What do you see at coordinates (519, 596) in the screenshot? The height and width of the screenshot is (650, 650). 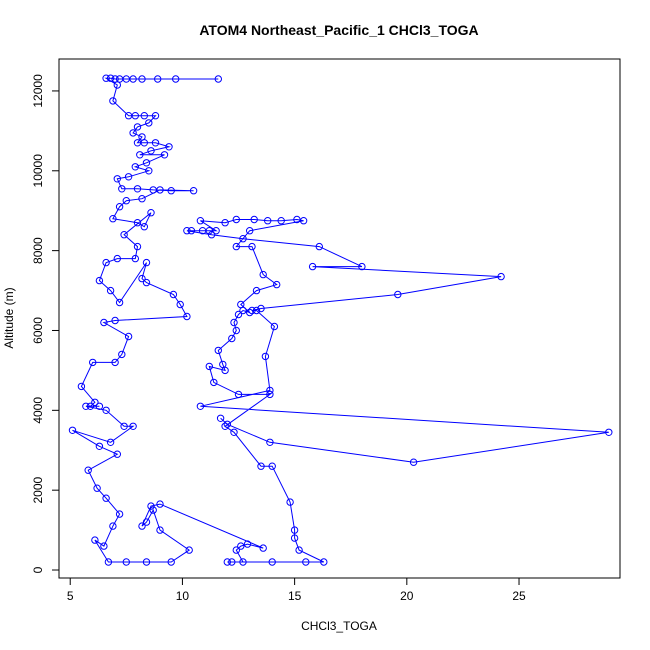 I see `x-tick-label: 25` at bounding box center [519, 596].